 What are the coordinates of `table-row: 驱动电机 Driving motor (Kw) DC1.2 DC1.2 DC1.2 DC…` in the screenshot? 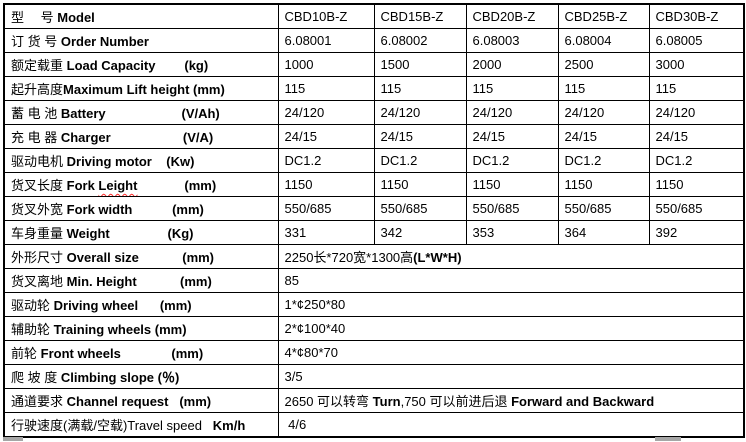 It's located at (374, 160).